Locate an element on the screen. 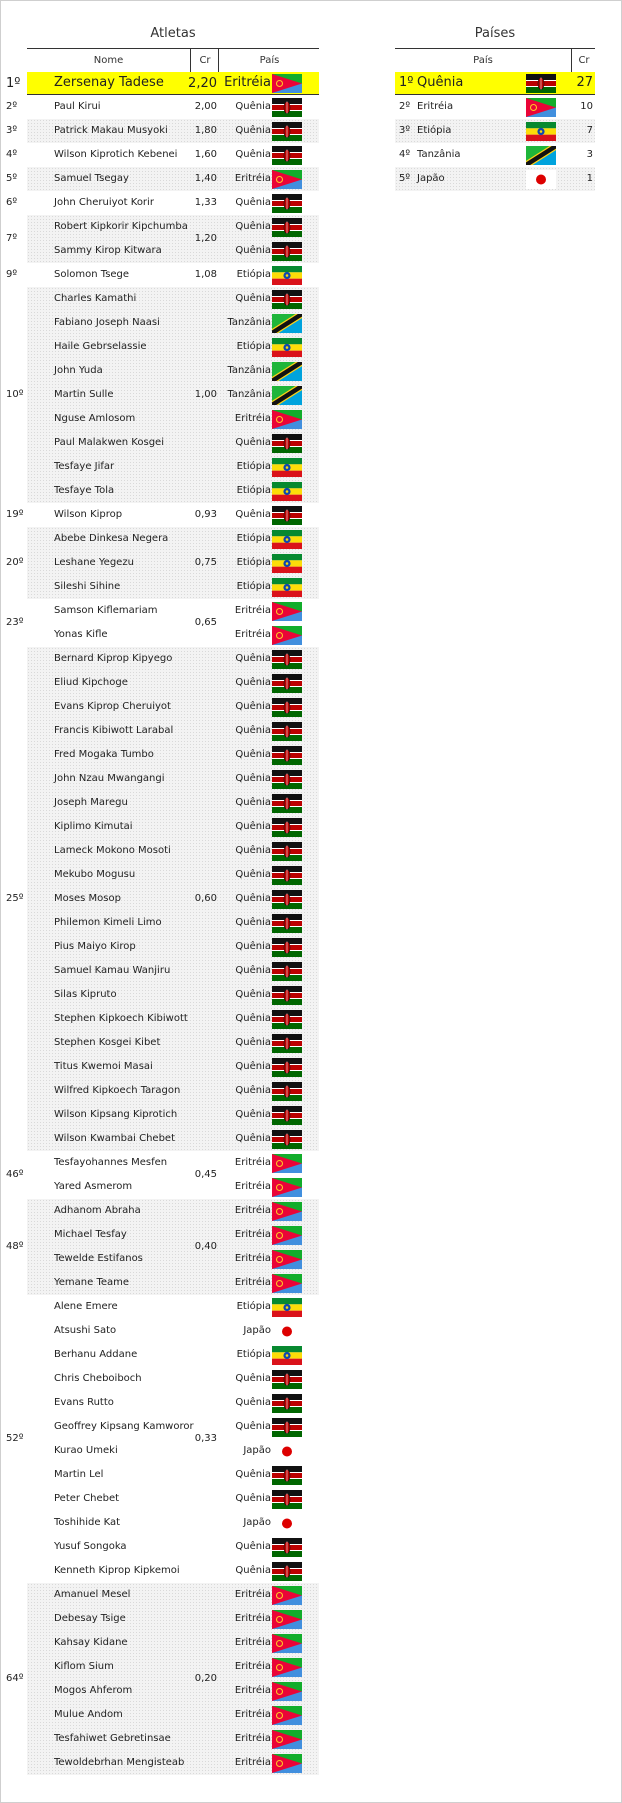 The width and height of the screenshot is (622, 1803). athlete-name: Samuel Tsegay is located at coordinates (91, 178).